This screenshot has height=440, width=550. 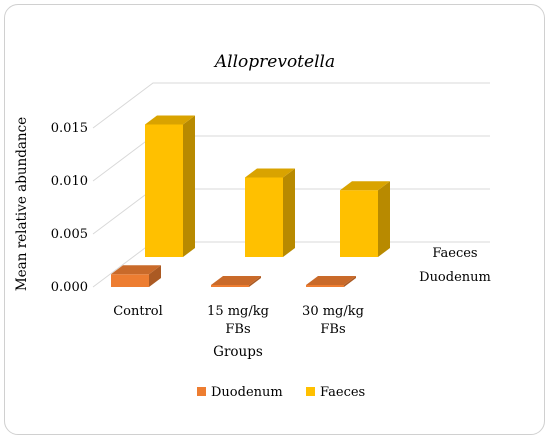 What do you see at coordinates (333, 320) in the screenshot?
I see `category-label: 30 mg/kg FBs` at bounding box center [333, 320].